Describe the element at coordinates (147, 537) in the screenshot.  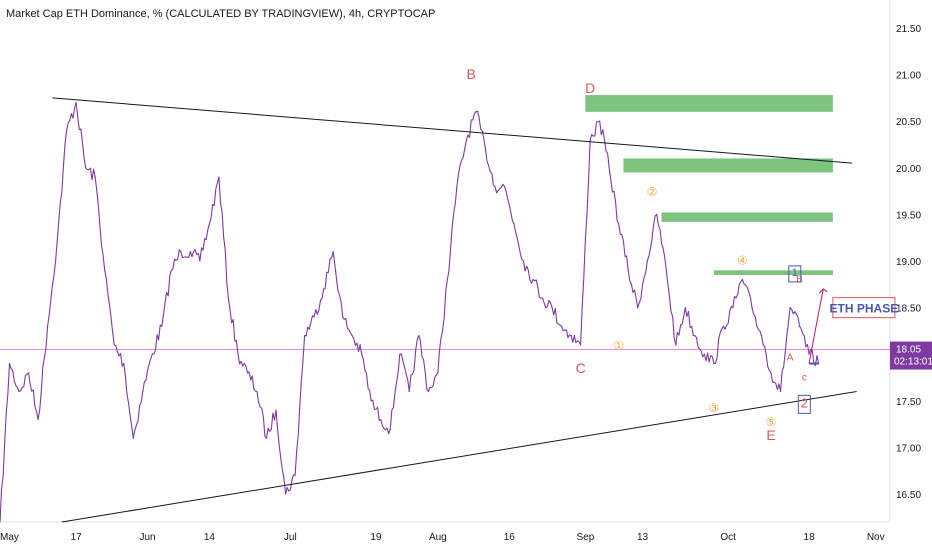
I see `time-tick-label: Jun` at that location.